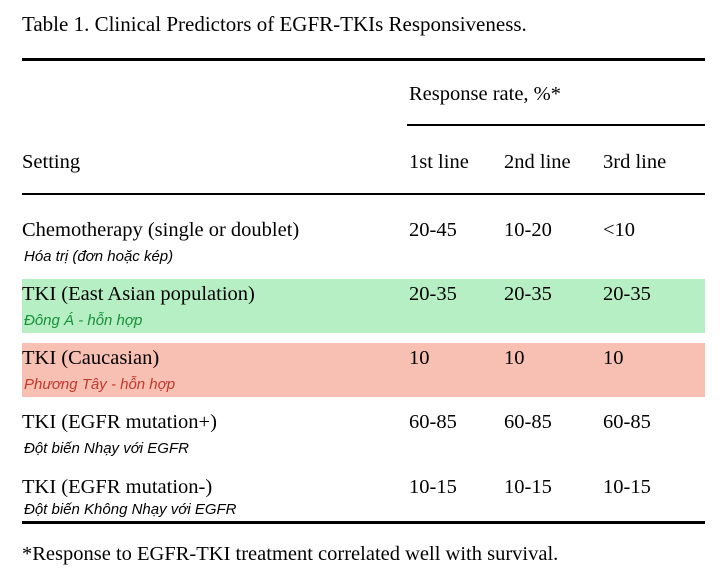  Describe the element at coordinates (627, 422) in the screenshot. I see `row-value-third-line: 60-85` at that location.